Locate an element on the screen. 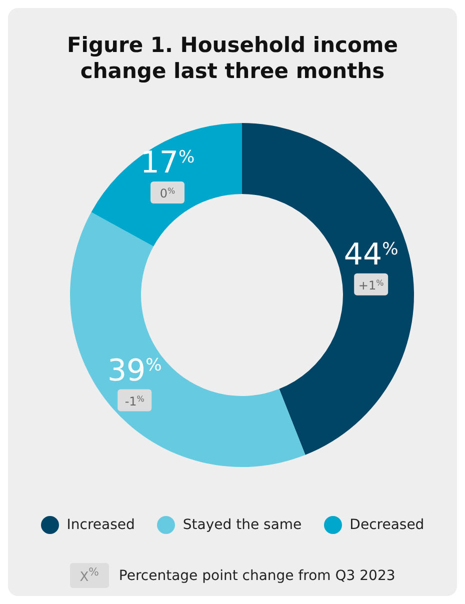  text: -1$^{%}$ is located at coordinates (134, 401).